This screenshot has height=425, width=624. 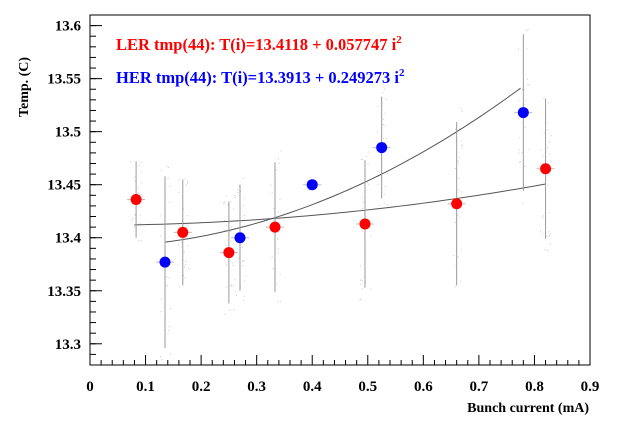 What do you see at coordinates (534, 387) in the screenshot?
I see `x-tick-label: 0.8` at bounding box center [534, 387].